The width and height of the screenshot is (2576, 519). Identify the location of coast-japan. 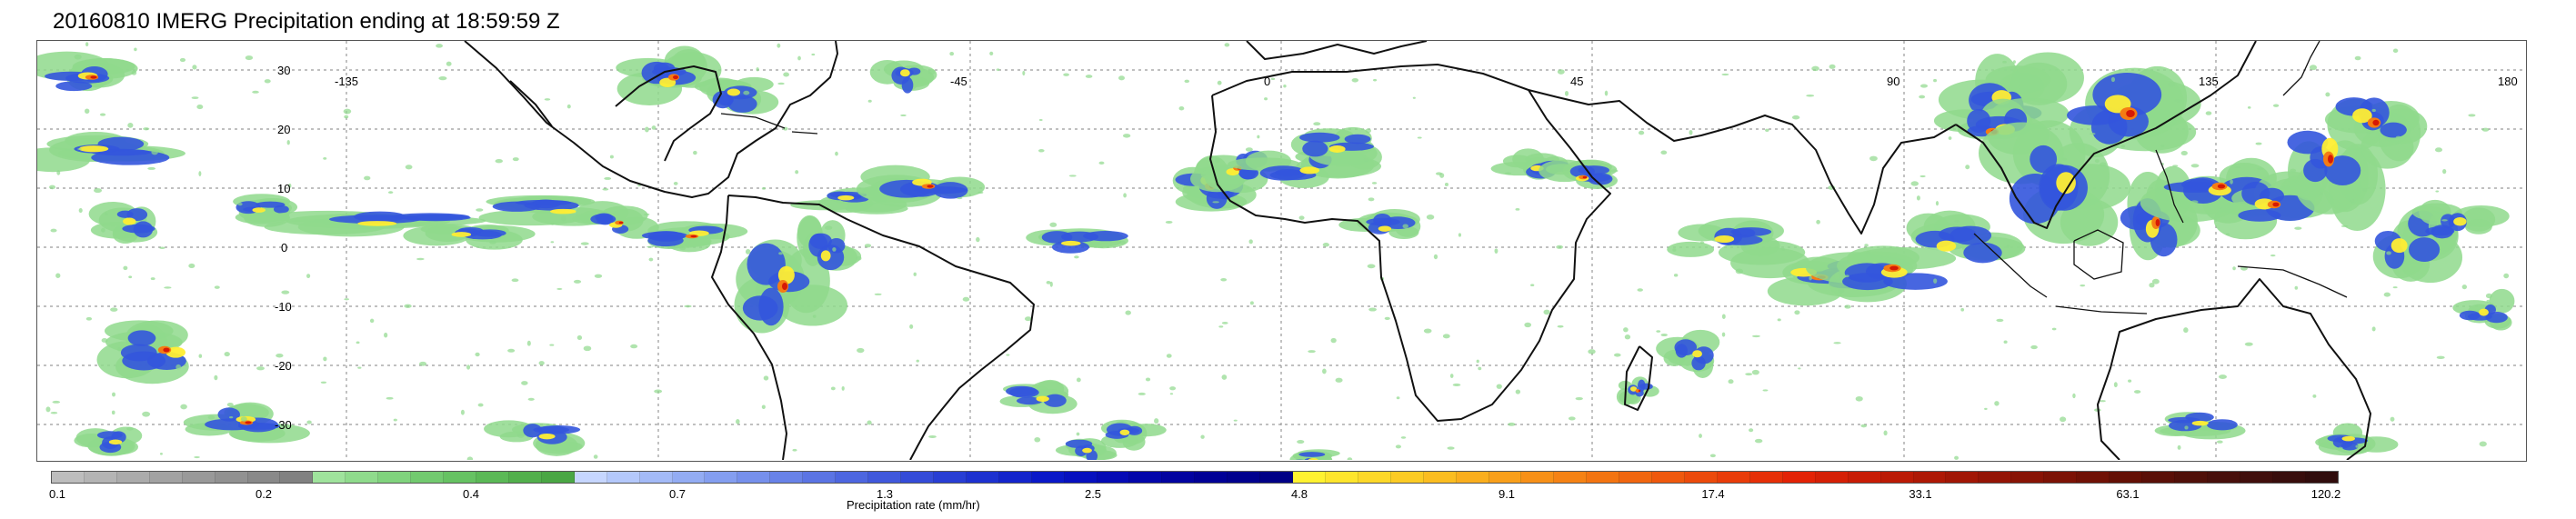
(2301, 68).